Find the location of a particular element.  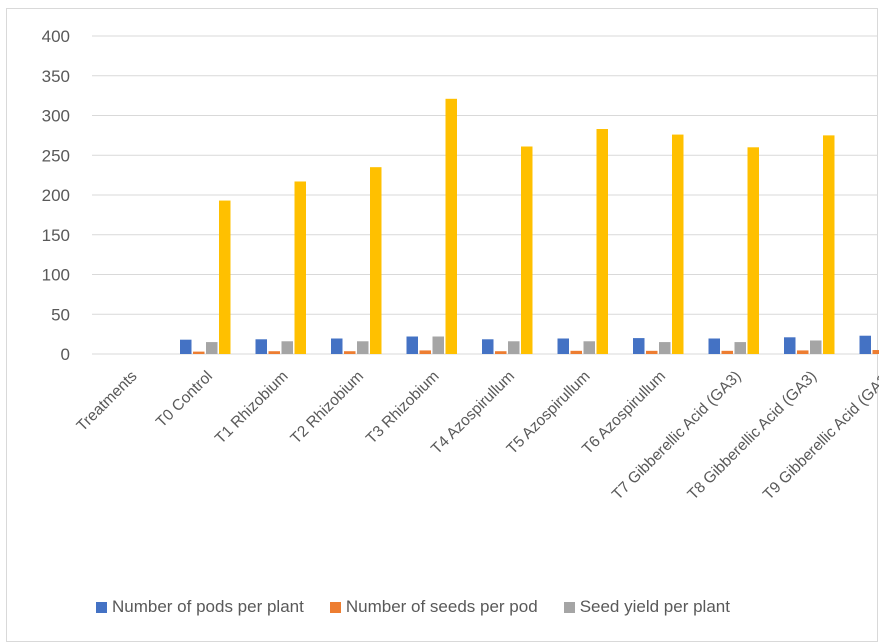

legend-label-pods: Number of pods per plant is located at coordinates (208, 606).